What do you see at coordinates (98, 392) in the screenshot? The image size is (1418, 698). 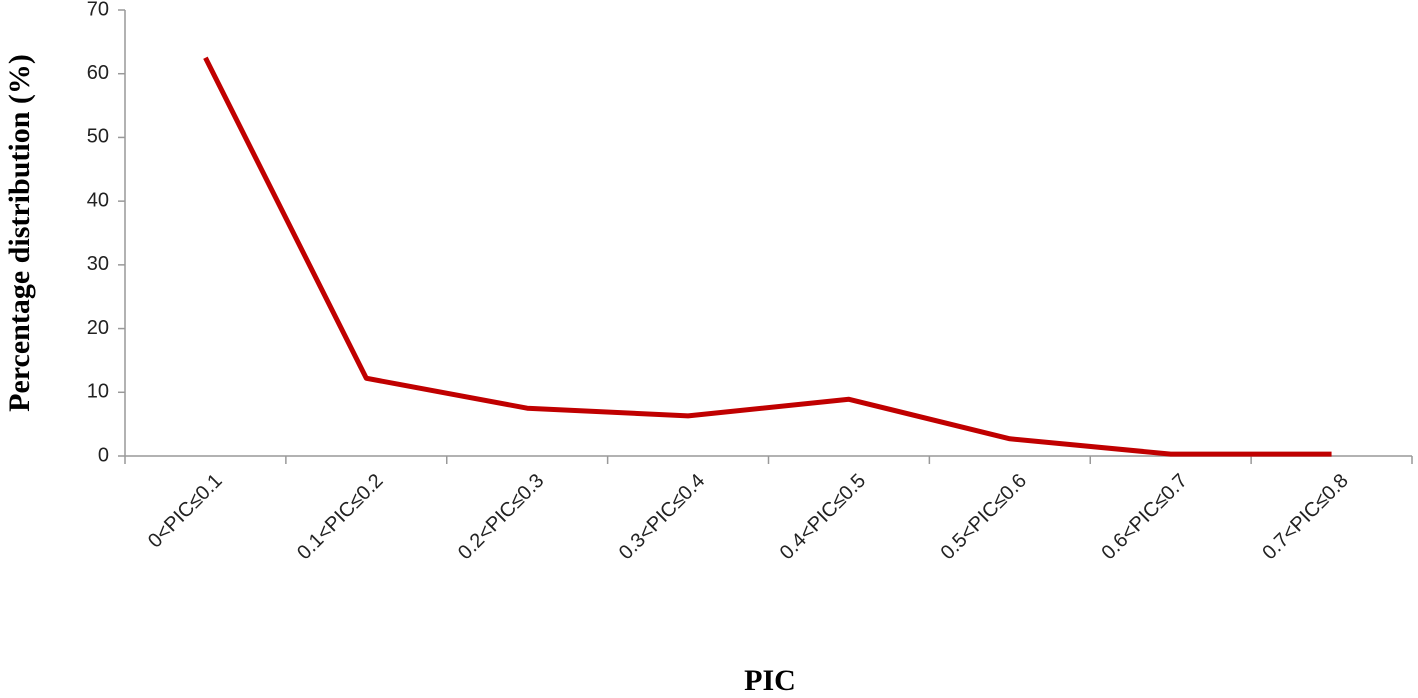 I see `y-tick-label: 10` at bounding box center [98, 392].